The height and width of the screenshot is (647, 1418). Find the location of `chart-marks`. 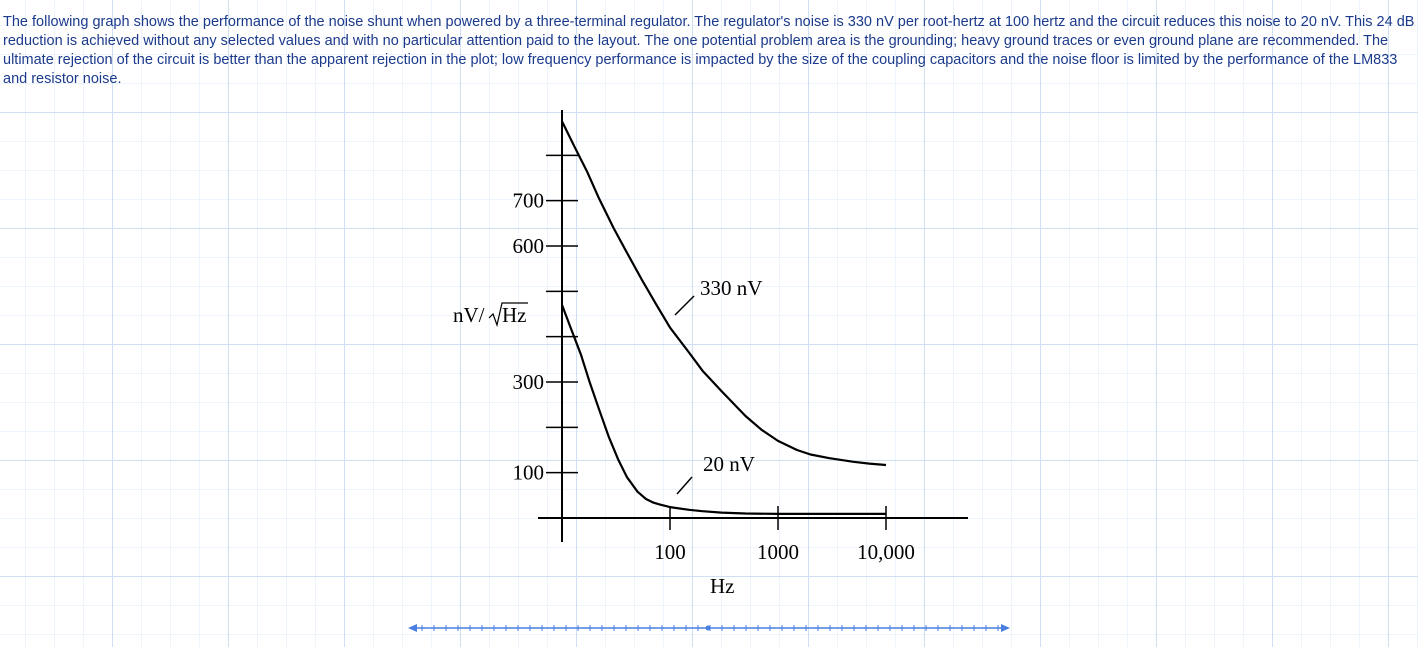

chart-marks is located at coordinates (723, 317).